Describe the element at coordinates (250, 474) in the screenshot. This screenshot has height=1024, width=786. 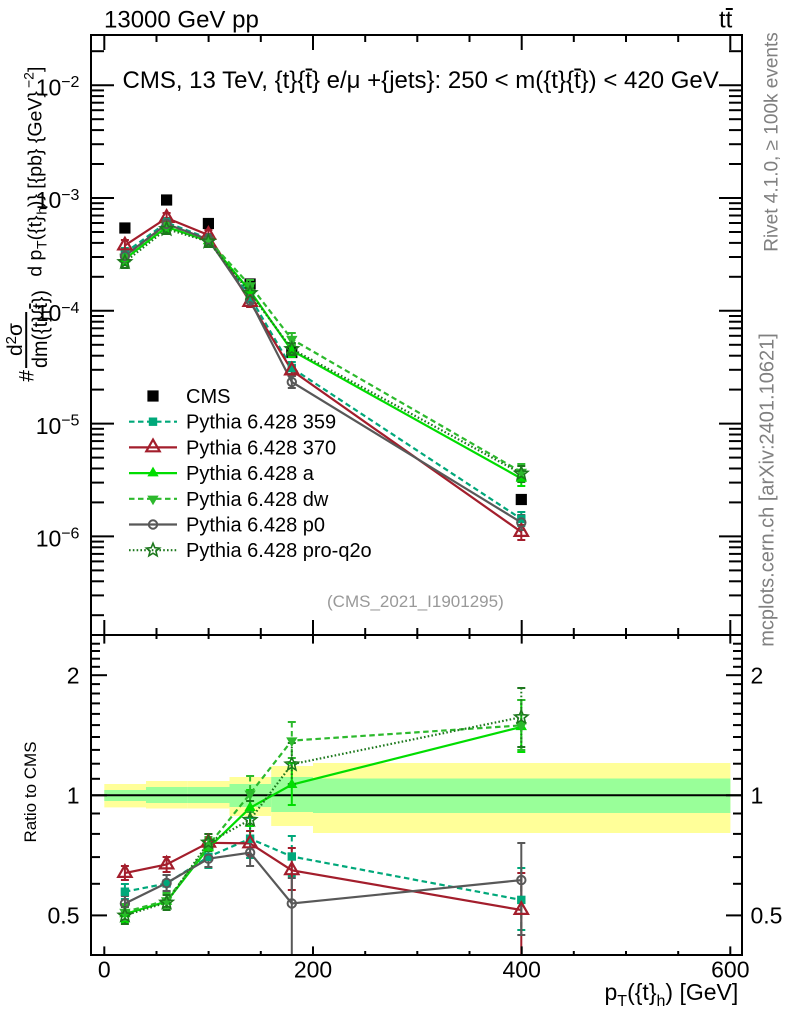
I see `svg-text: Pythia 6.428 a` at that location.